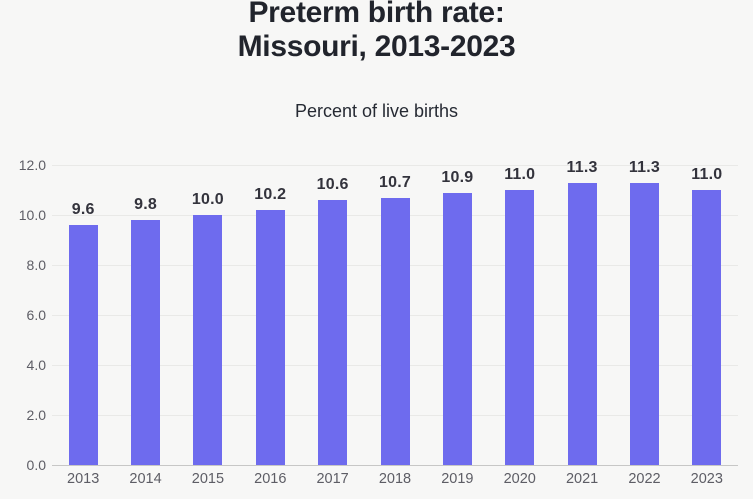  What do you see at coordinates (83, 479) in the screenshot?
I see `x-axis-tick-label: 2013` at bounding box center [83, 479].